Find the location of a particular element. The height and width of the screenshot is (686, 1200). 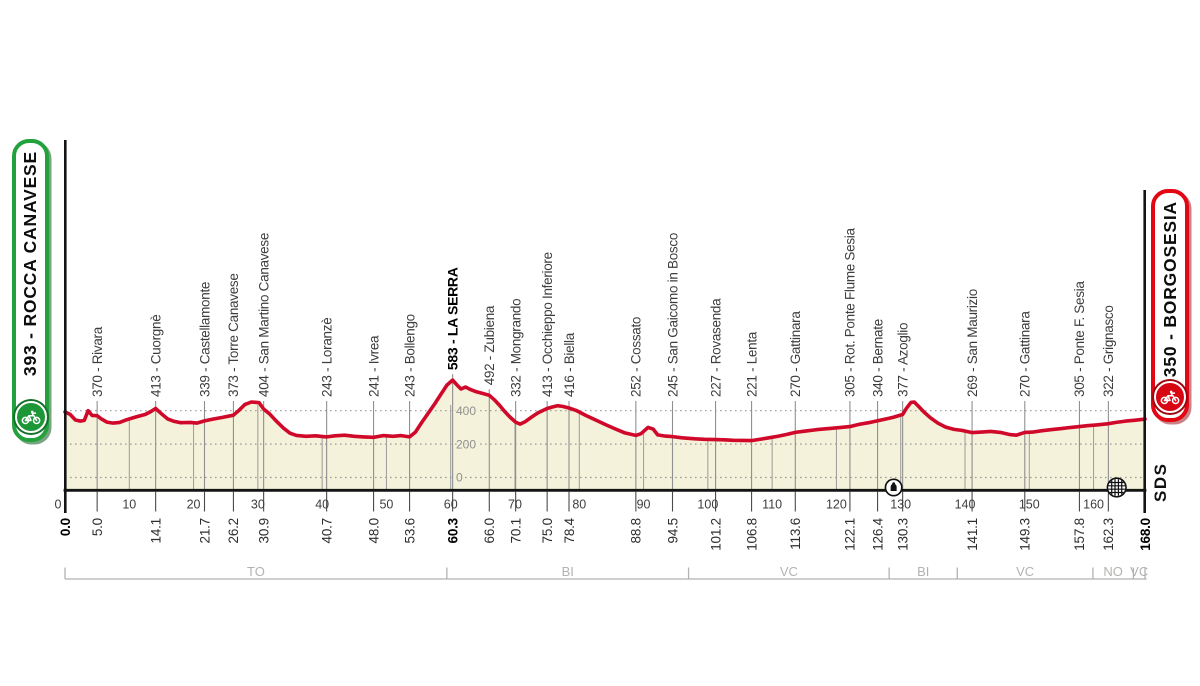

km-scale-label: 0 is located at coordinates (58, 505).